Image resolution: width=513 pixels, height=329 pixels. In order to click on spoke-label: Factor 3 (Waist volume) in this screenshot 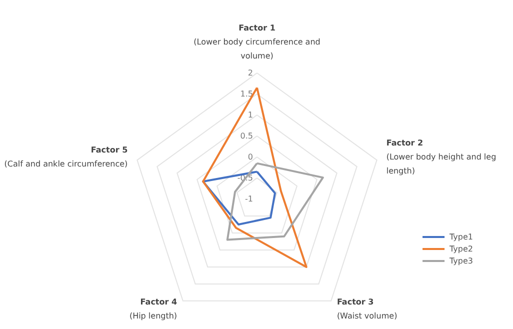, I will do `click(367, 309)`.